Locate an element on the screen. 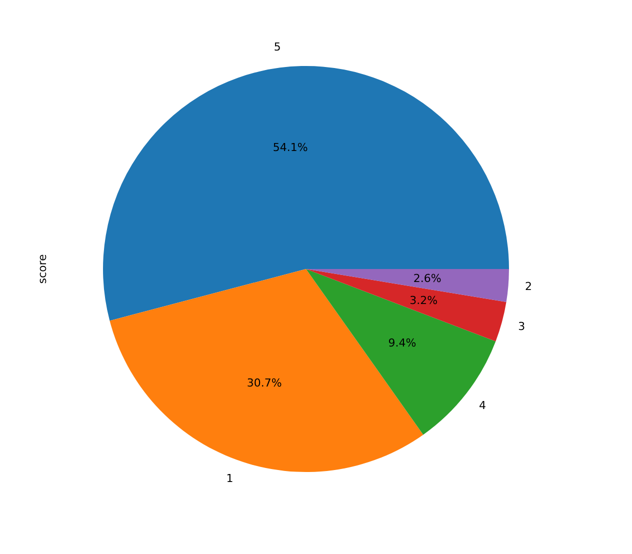 The height and width of the screenshot is (554, 632). slice-label: 2 is located at coordinates (528, 287).